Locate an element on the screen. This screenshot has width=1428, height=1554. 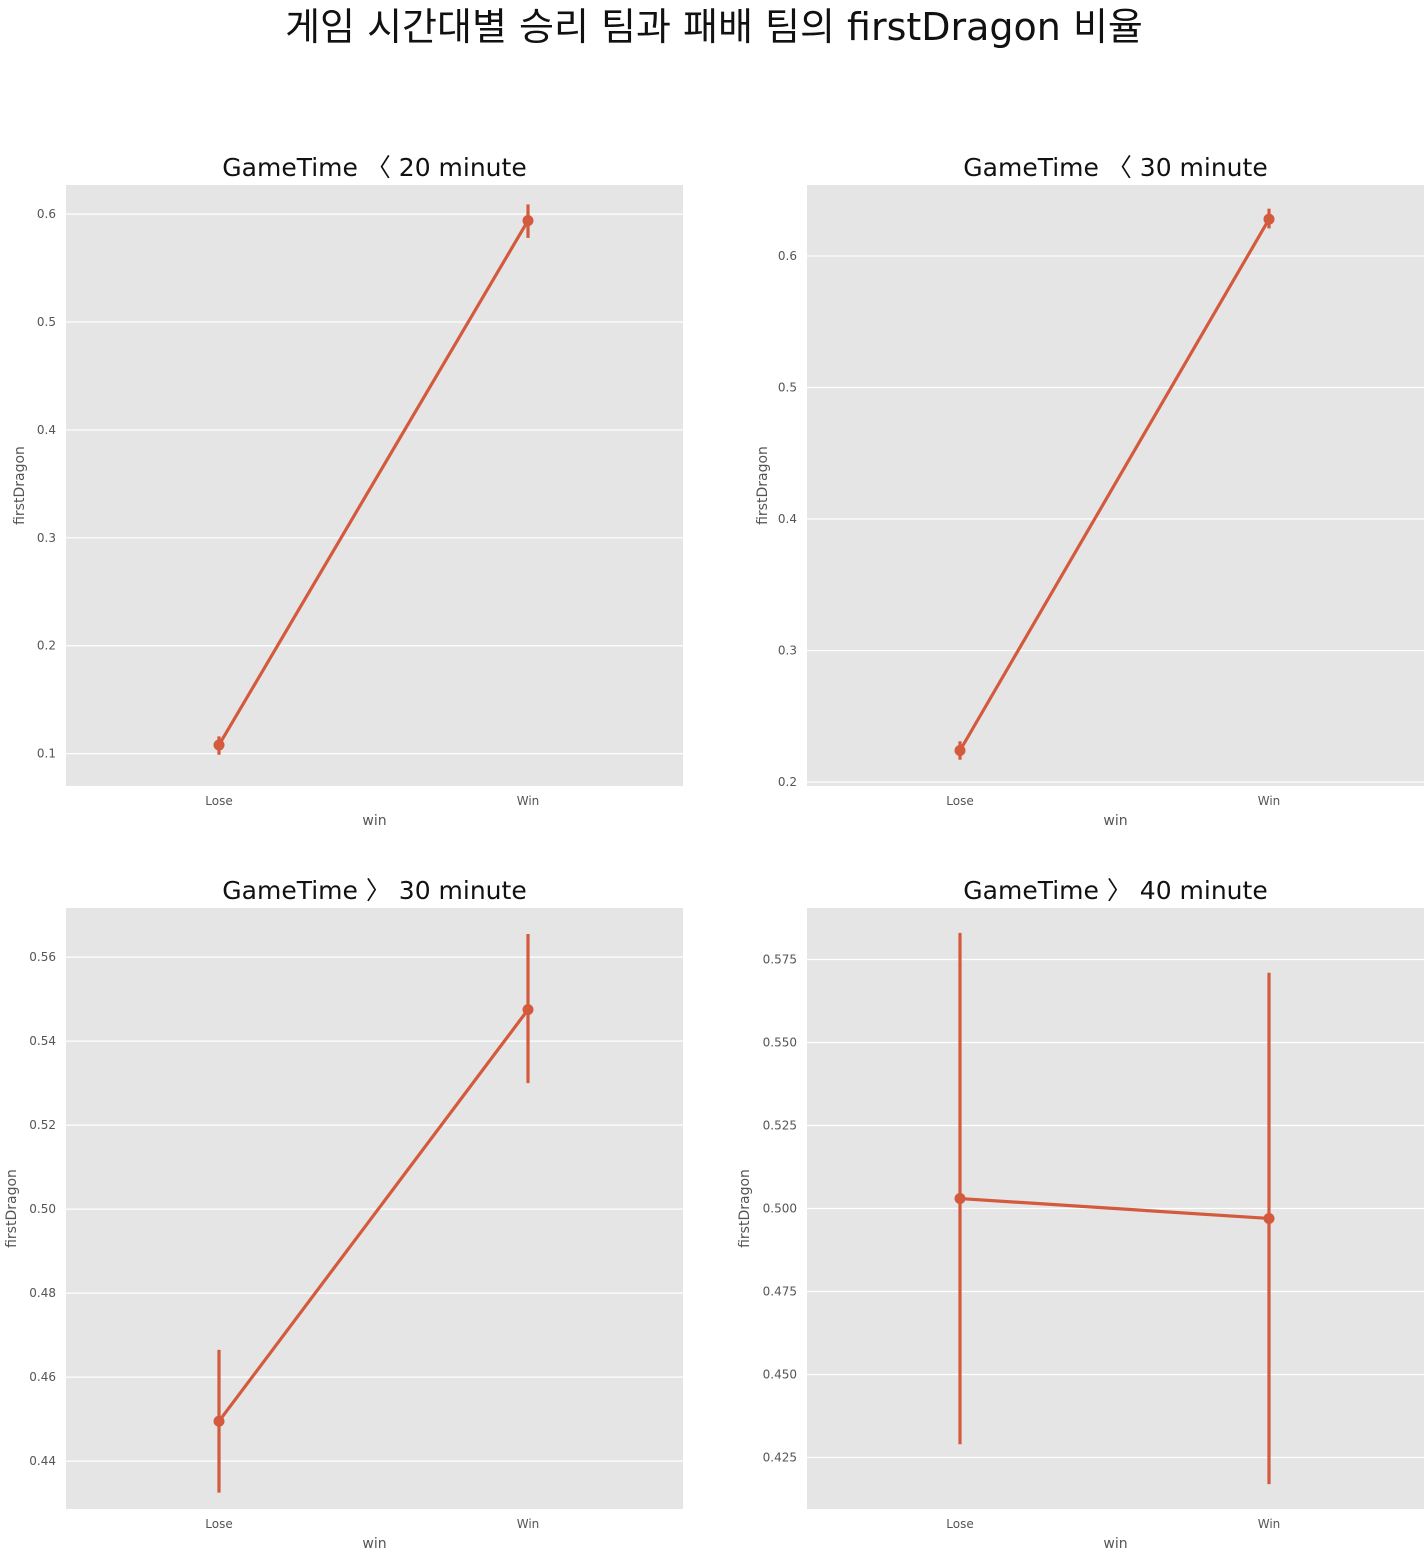
y-tick-label: 0.46 is located at coordinates (42, 1377).